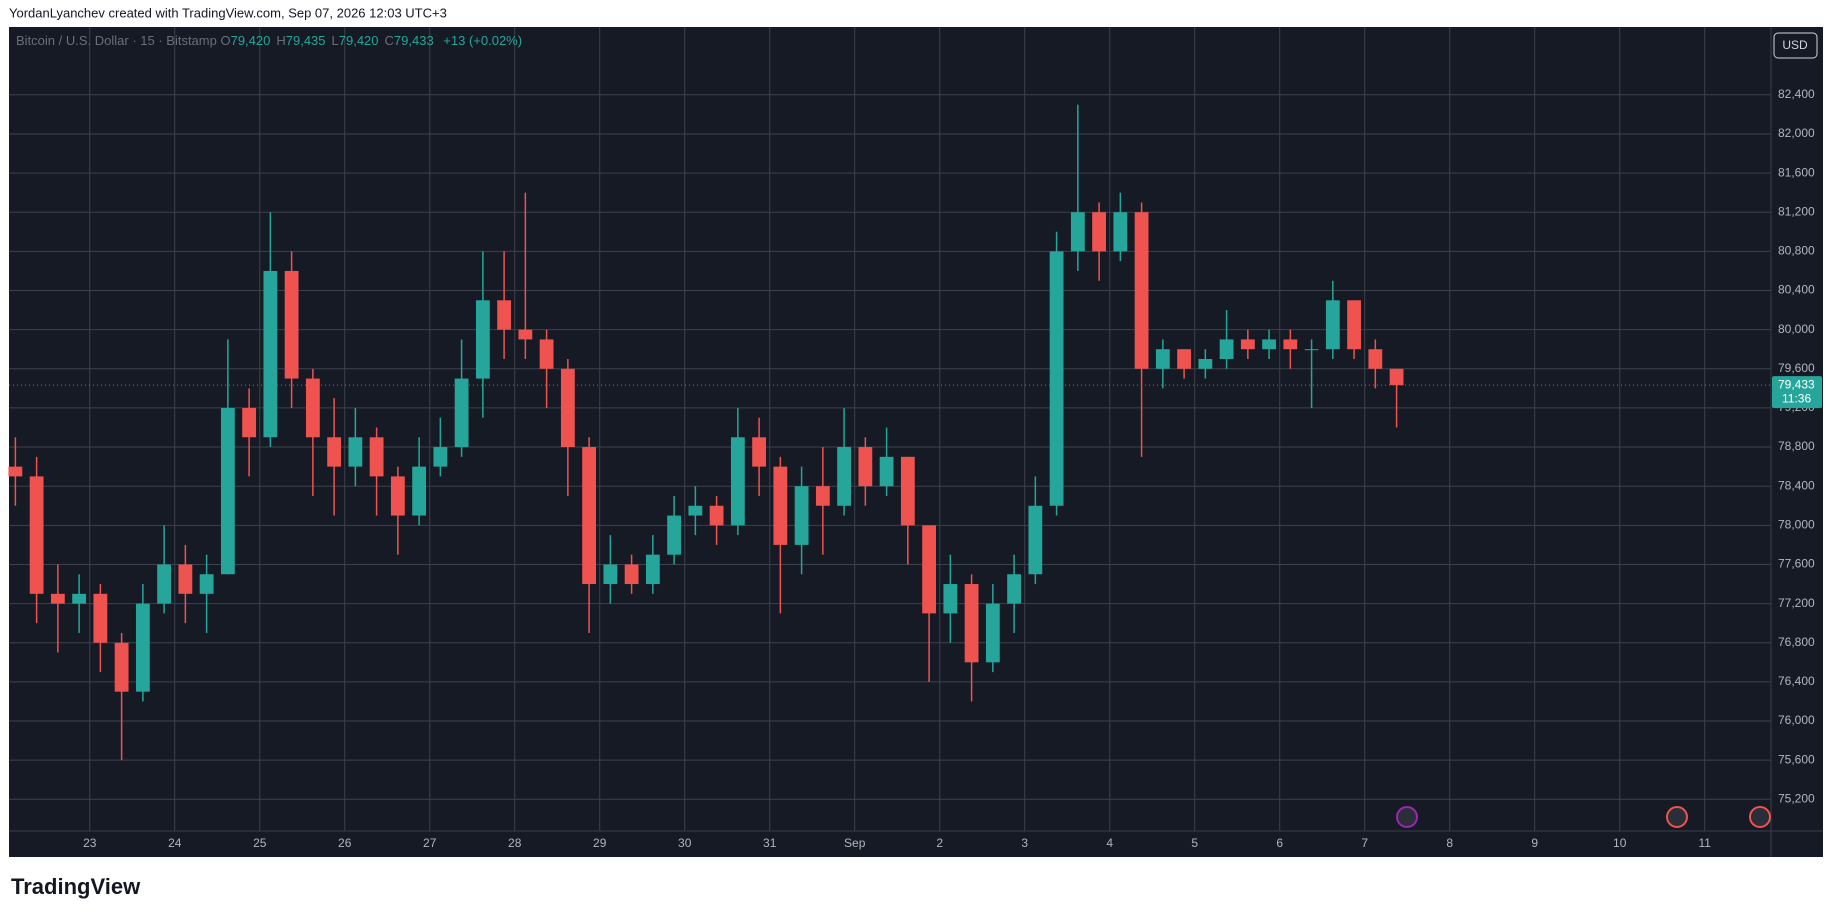 This screenshot has height=917, width=1835. Describe the element at coordinates (1620, 843) in the screenshot. I see `x-tick-label: 10` at that location.